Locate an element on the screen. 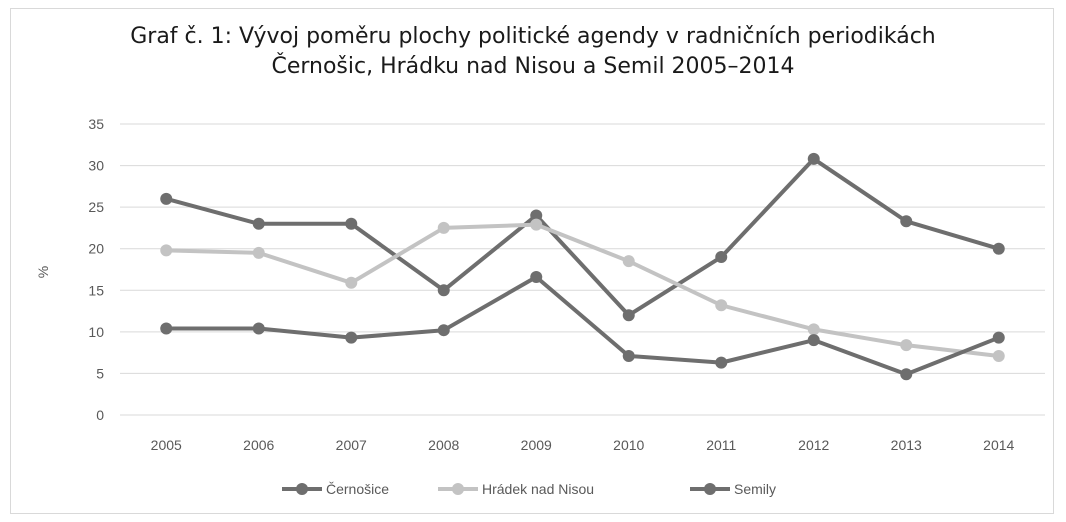 Image resolution: width=1066 pixels, height=522 pixels. x-tick-label: 2011 is located at coordinates (721, 445).